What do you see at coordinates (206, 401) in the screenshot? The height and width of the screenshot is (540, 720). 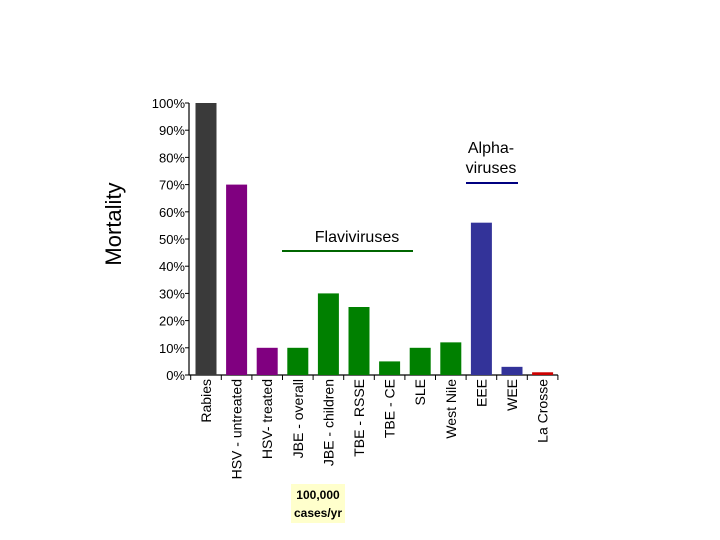 I see `category-label: Rabies` at bounding box center [206, 401].